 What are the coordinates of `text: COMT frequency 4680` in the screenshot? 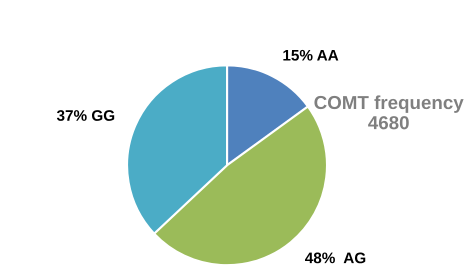 It's located at (389, 112).